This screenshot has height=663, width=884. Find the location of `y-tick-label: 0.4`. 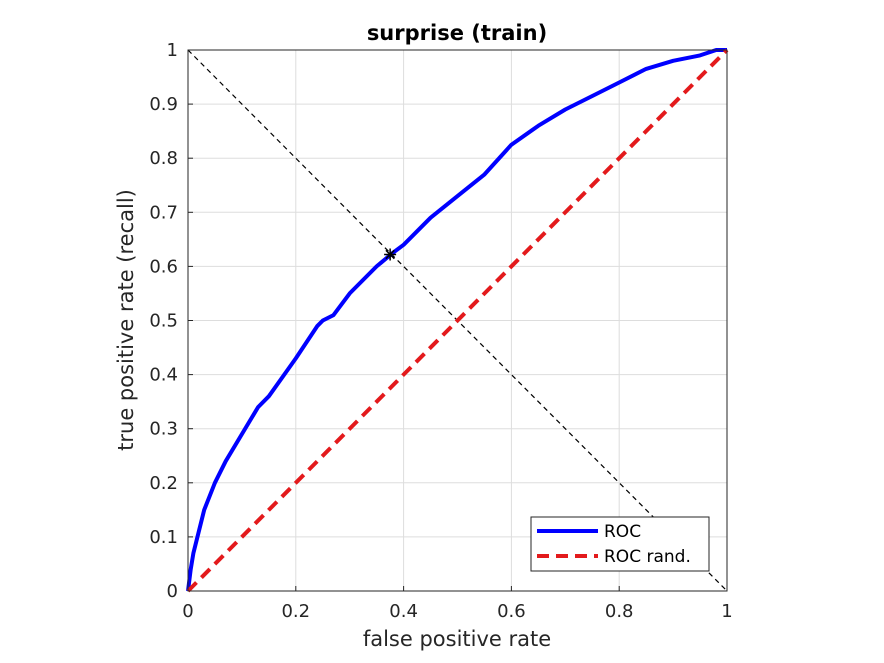

y-tick-label: 0.4 is located at coordinates (163, 375).